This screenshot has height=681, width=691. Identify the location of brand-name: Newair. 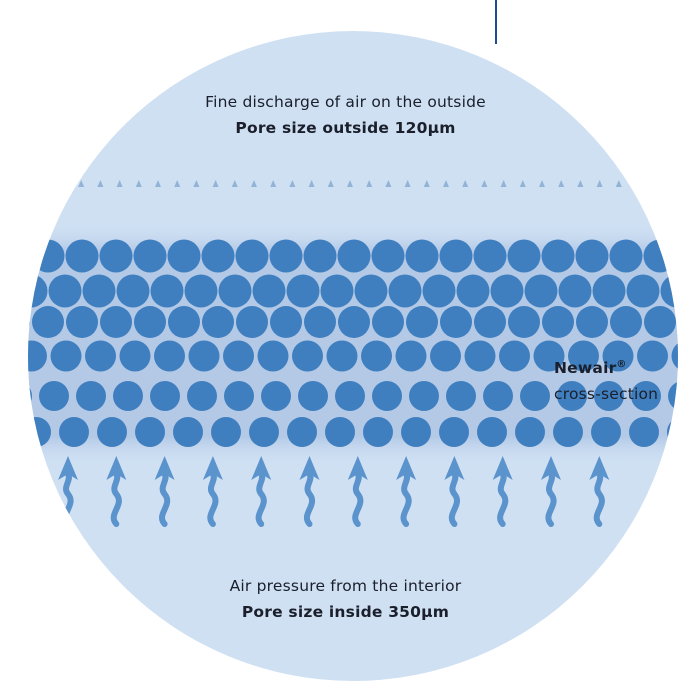
(585, 368).